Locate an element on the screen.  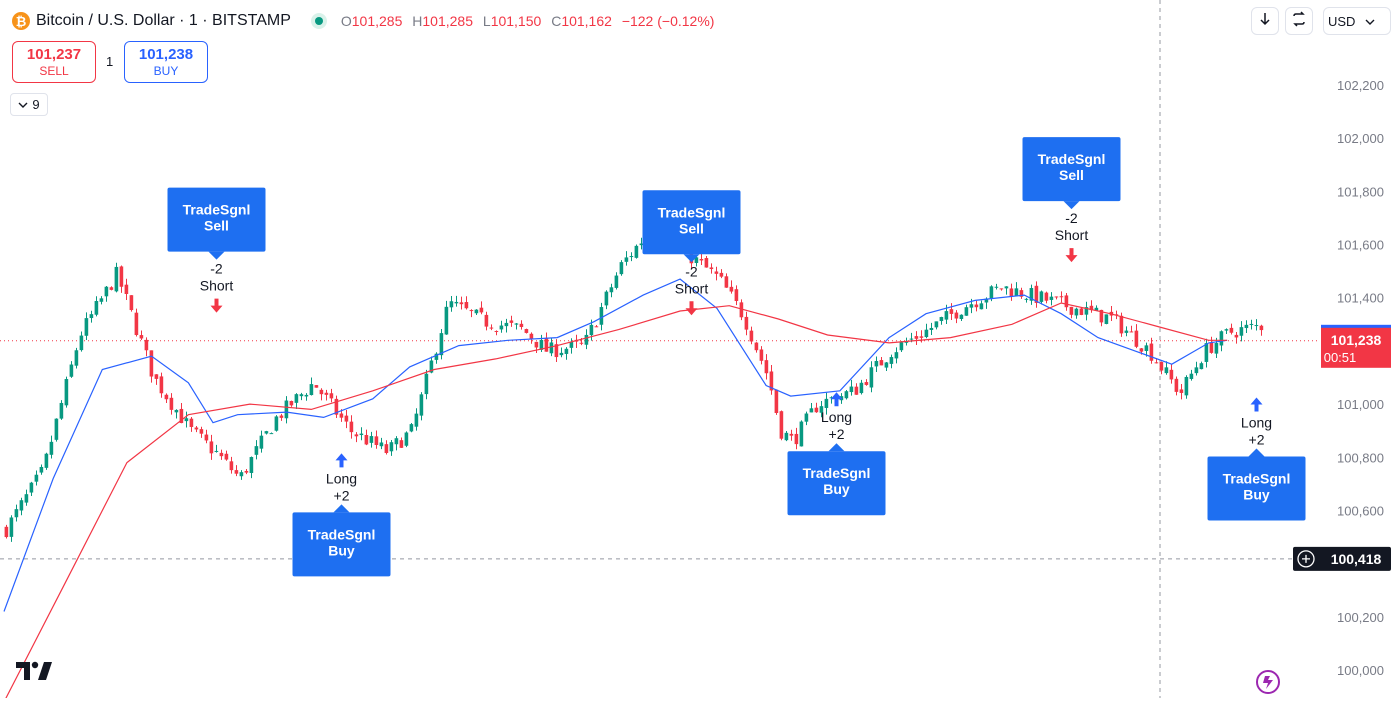
signal-label-line1: -2 is located at coordinates (1071, 218).